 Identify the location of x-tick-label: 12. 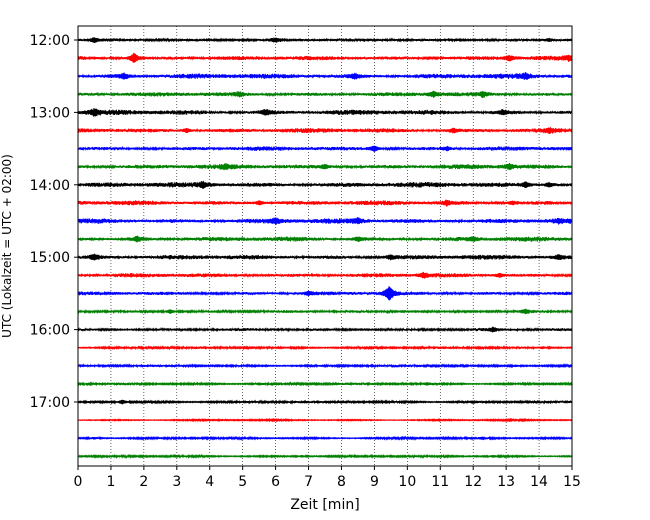
(473, 482).